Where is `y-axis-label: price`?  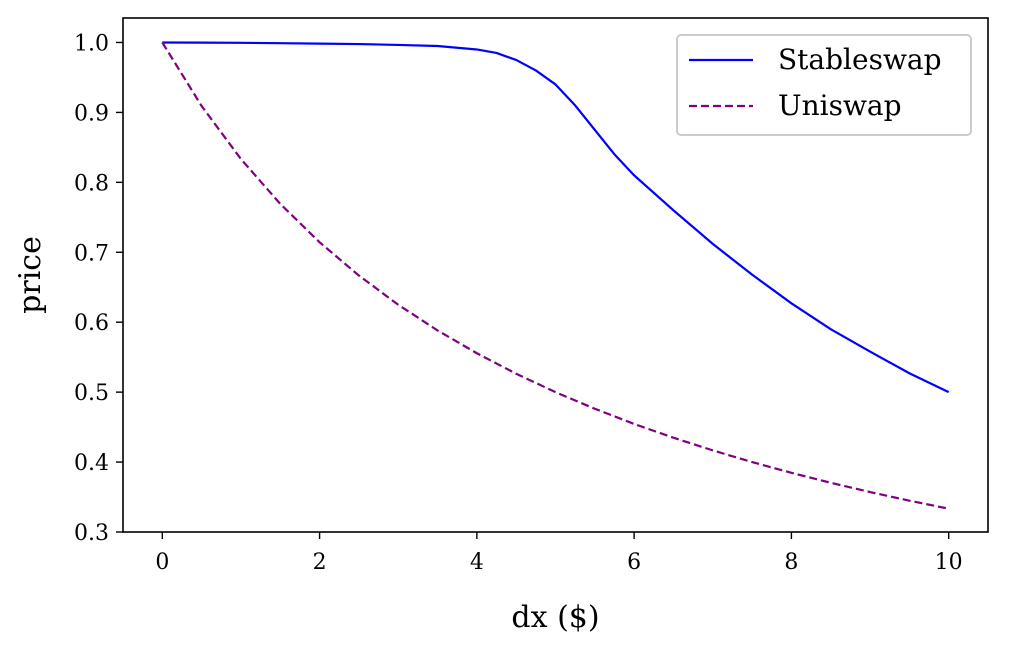 y-axis-label: price is located at coordinates (30, 275).